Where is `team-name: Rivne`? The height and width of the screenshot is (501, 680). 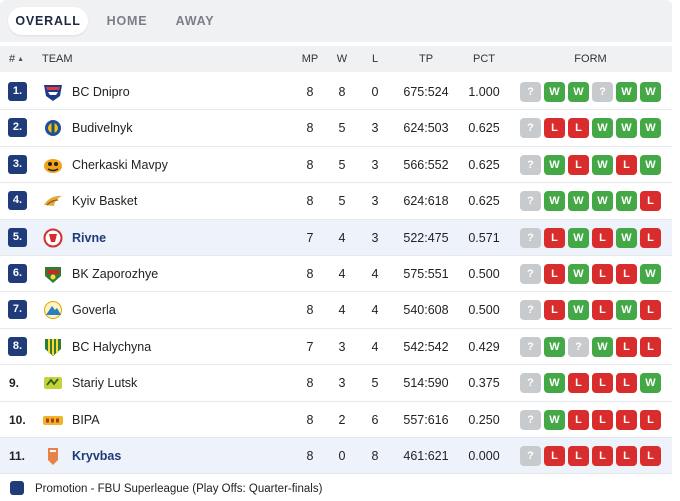 team-name: Rivne is located at coordinates (89, 237).